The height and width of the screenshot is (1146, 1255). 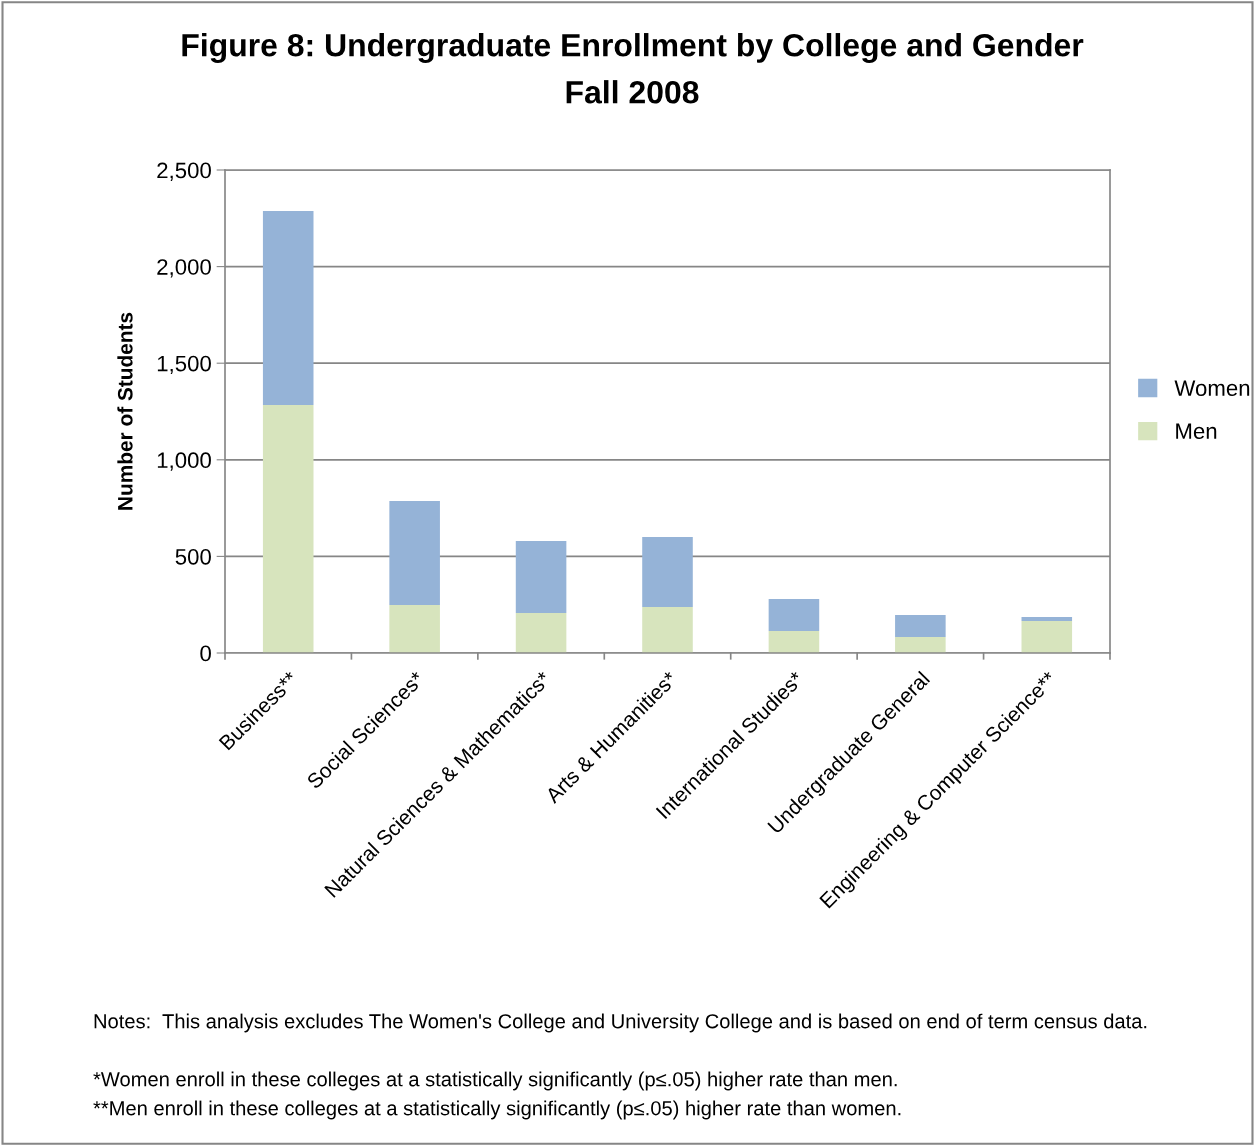 What do you see at coordinates (495, 1081) in the screenshot?
I see `text: *Women enroll in these colleges at a statistically significantly (p≤.05) higher rate than men.` at bounding box center [495, 1081].